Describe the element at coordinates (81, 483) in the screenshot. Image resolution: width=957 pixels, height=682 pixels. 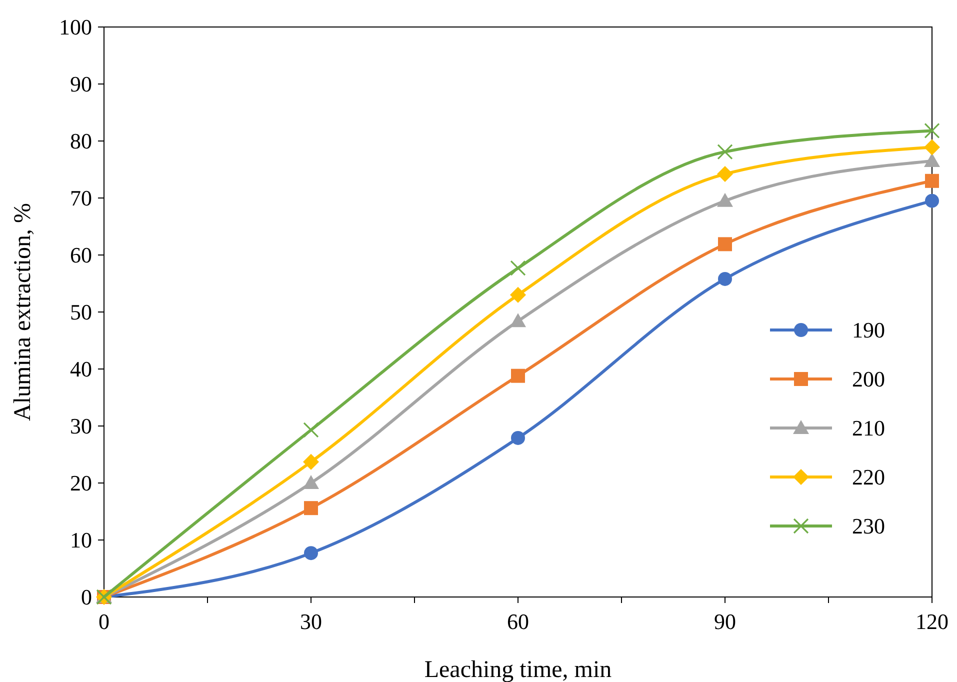
I see `y-tick-label: 20` at that location.